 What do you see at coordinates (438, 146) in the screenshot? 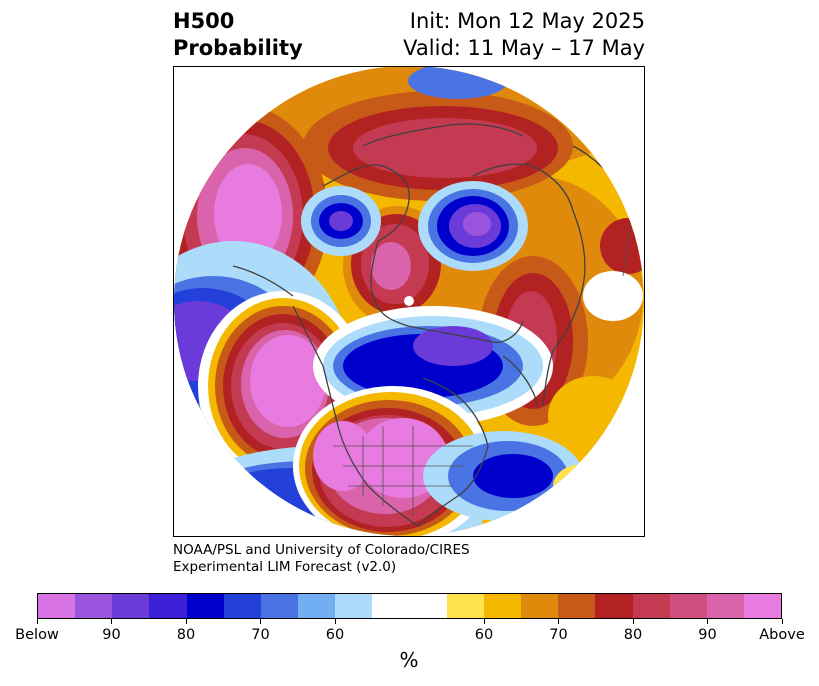
I see `north-anomaly` at bounding box center [438, 146].